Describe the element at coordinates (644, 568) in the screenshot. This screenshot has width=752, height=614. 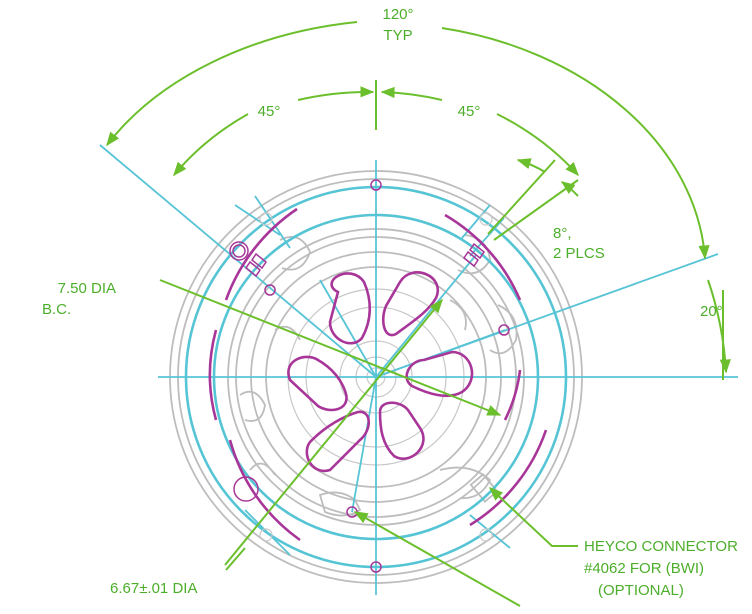
I see `heyco-part-label: #4062 FOR (BWI)` at that location.